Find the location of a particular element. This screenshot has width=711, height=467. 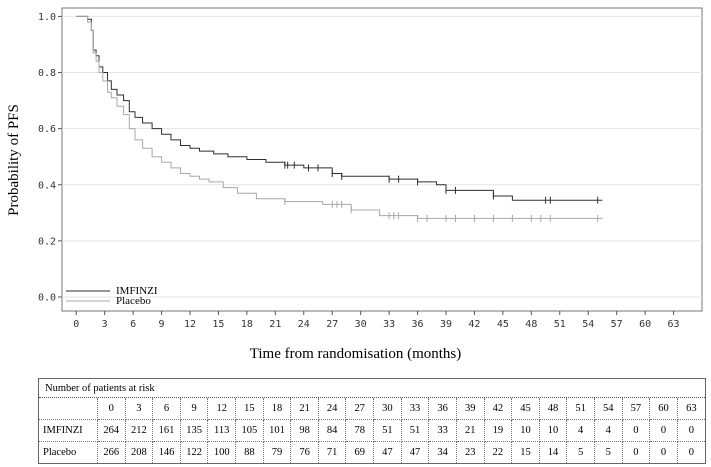

x-tick-label: 54 is located at coordinates (588, 324).